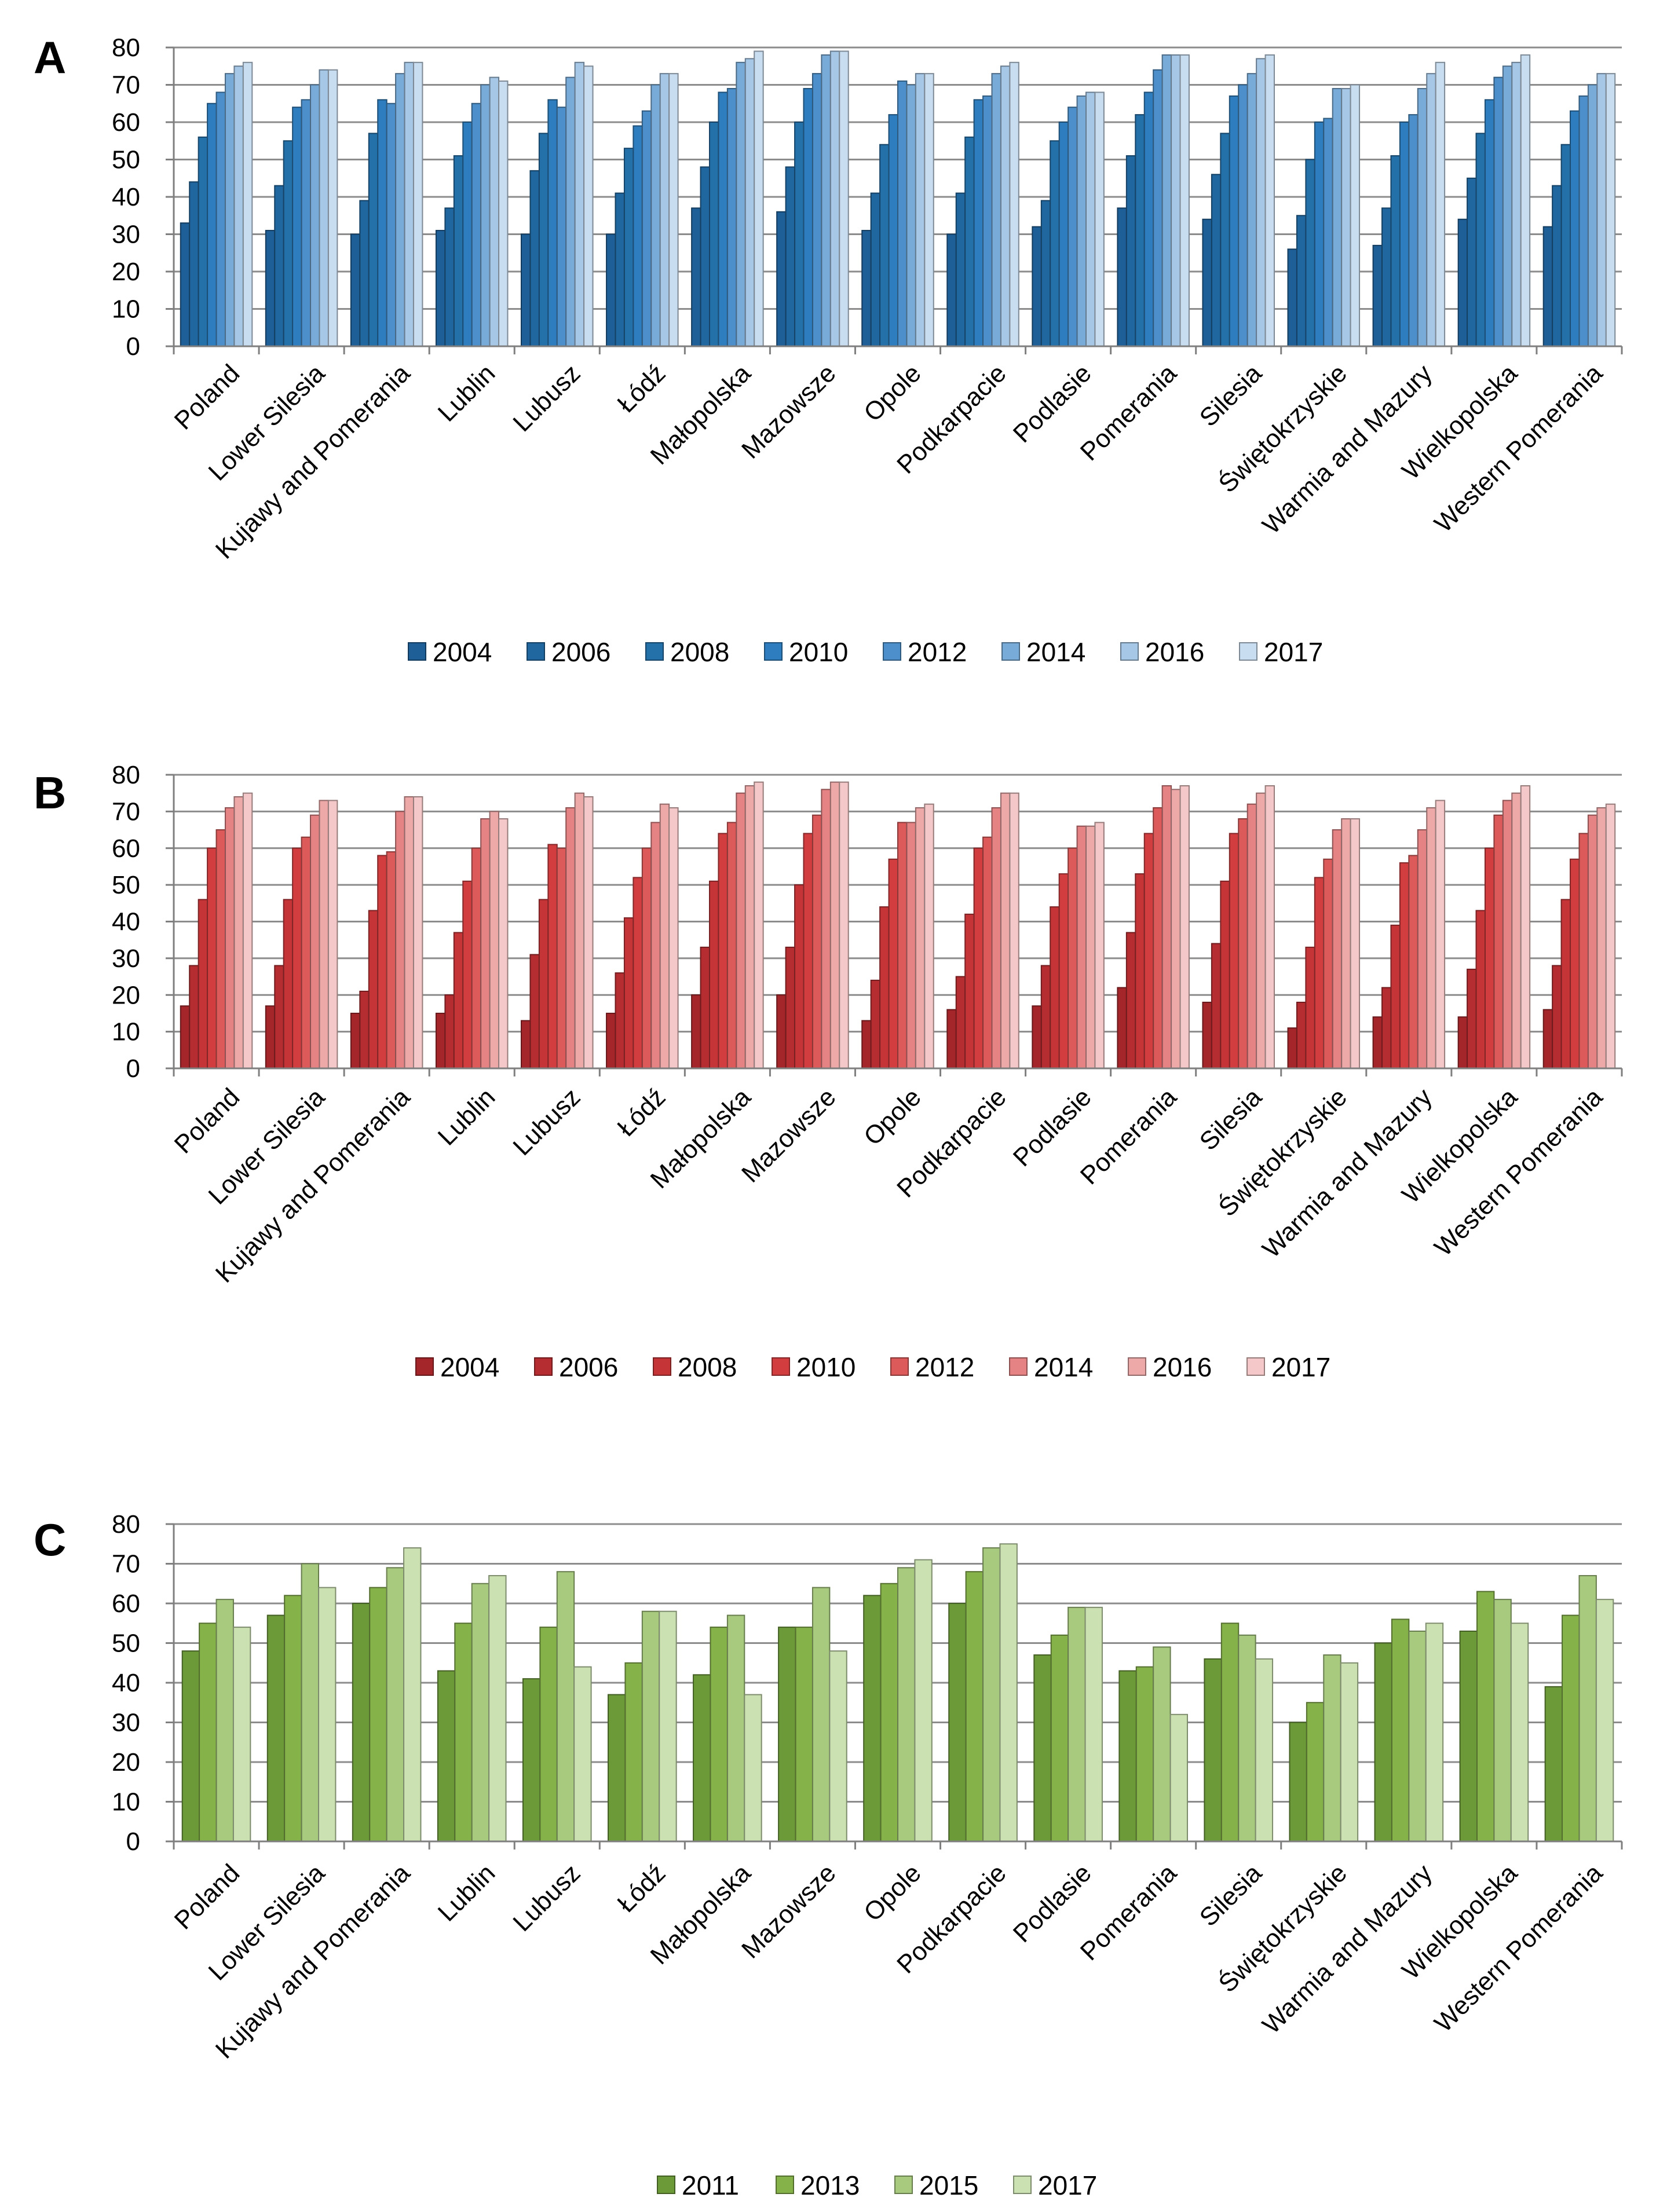 This screenshot has height=2212, width=1678. What do you see at coordinates (1052, 1903) in the screenshot?
I see `x-category-label: Podlasie` at bounding box center [1052, 1903].